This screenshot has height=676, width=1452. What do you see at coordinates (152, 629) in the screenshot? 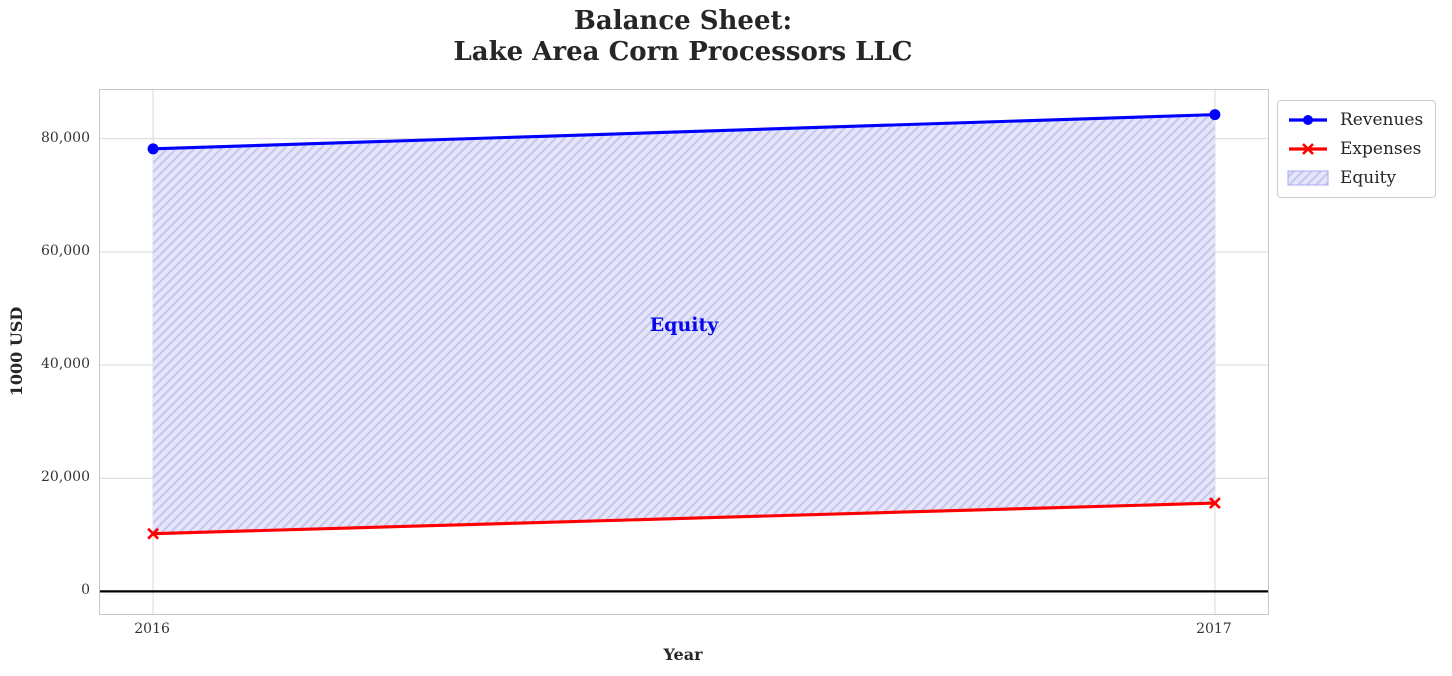
I see `x-tick-label: 2016` at bounding box center [152, 629].